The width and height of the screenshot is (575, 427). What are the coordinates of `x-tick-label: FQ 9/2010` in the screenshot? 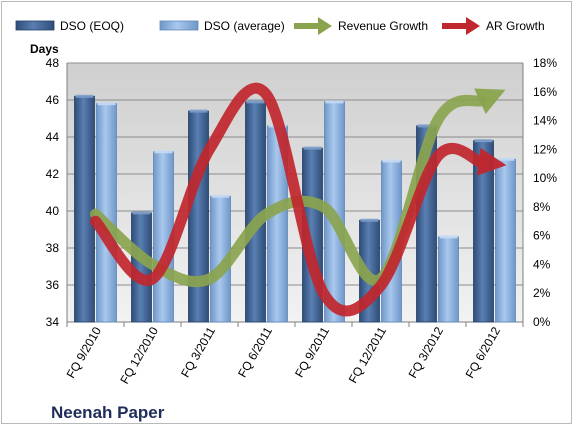 It's located at (84, 352).